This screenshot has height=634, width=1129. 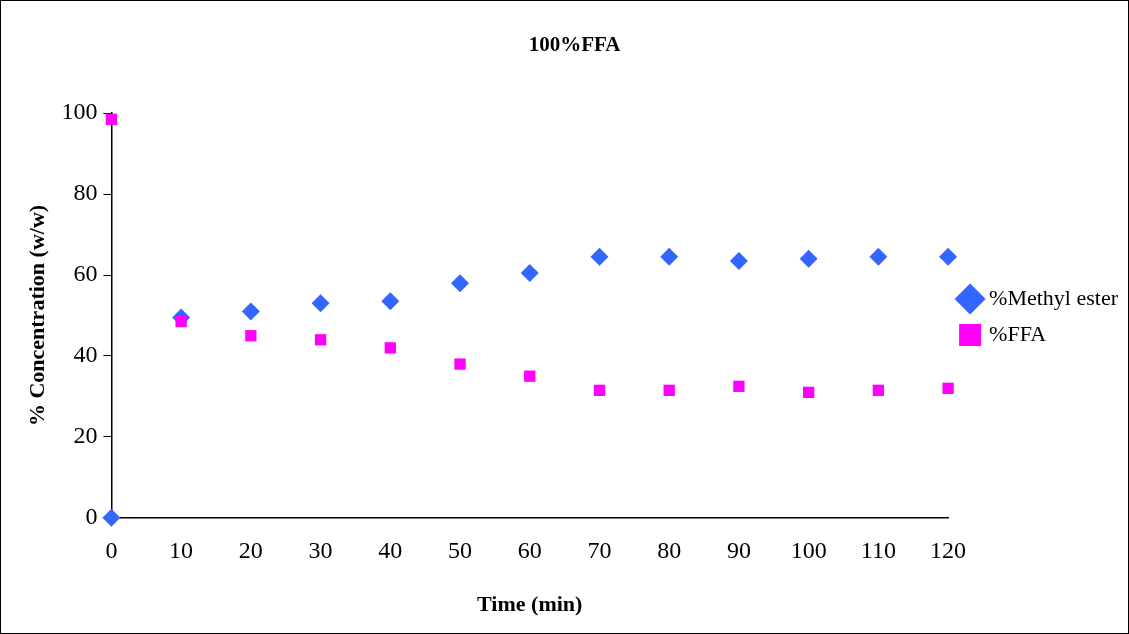 What do you see at coordinates (85, 192) in the screenshot?
I see `y-tick-label: 80` at bounding box center [85, 192].